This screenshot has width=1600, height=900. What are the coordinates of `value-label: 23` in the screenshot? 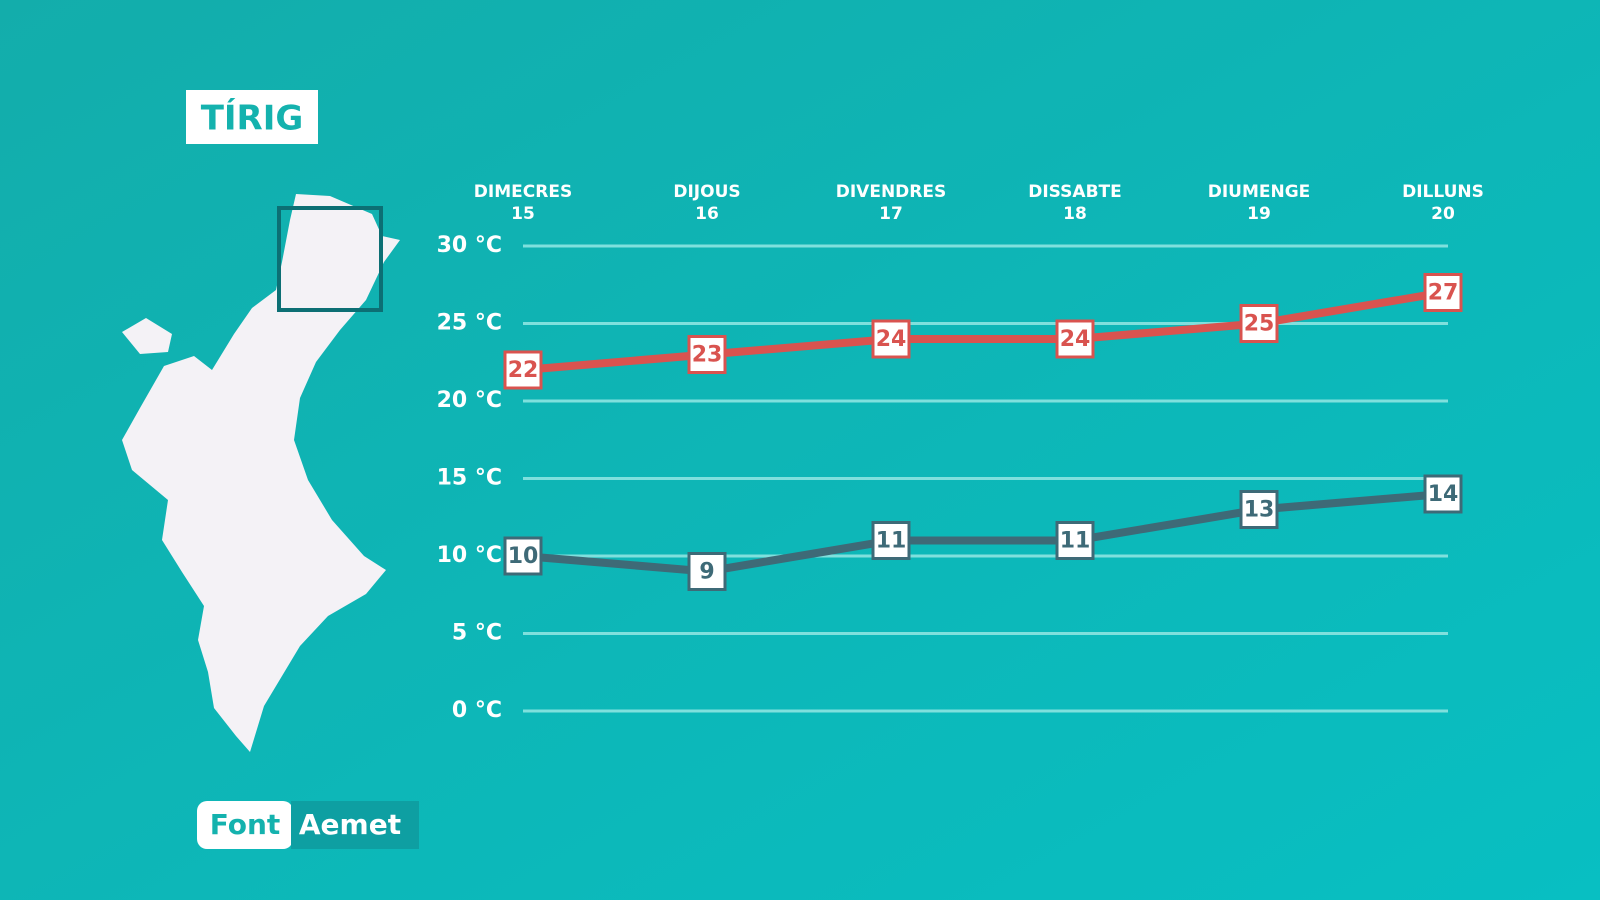 It's located at (707, 355).